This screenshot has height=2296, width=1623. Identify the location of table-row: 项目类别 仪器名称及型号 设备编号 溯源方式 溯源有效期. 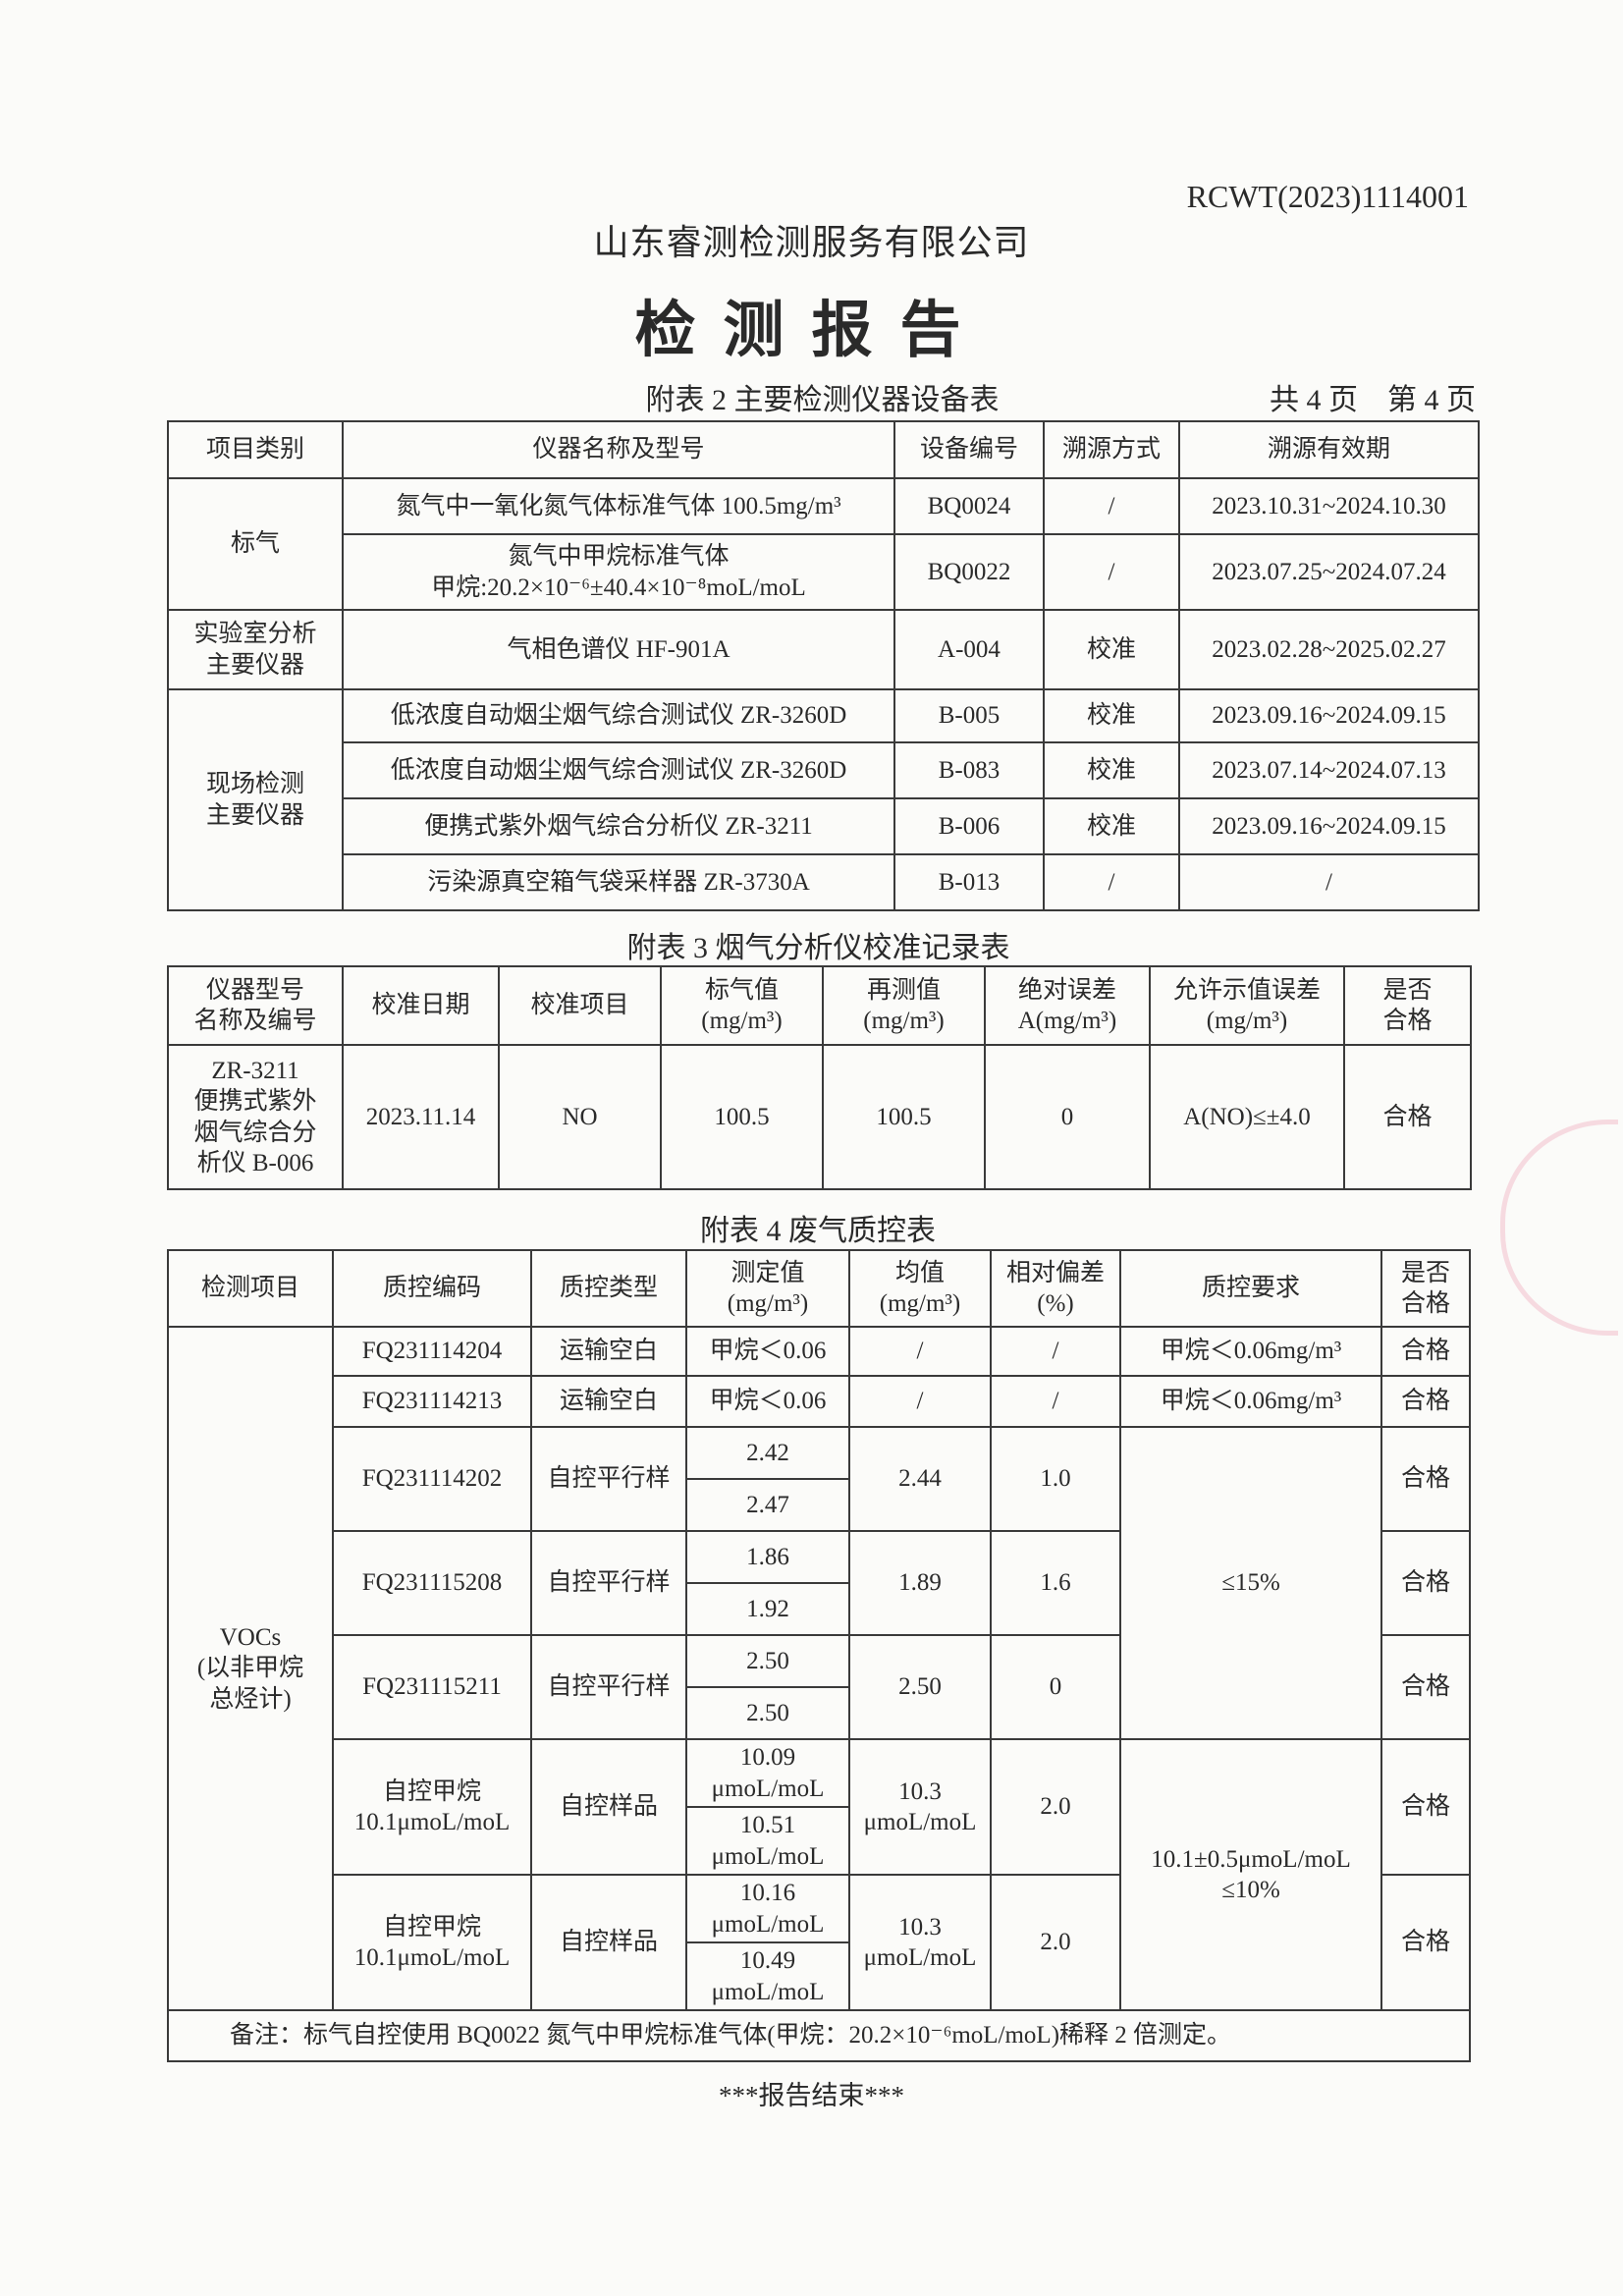
(823, 449).